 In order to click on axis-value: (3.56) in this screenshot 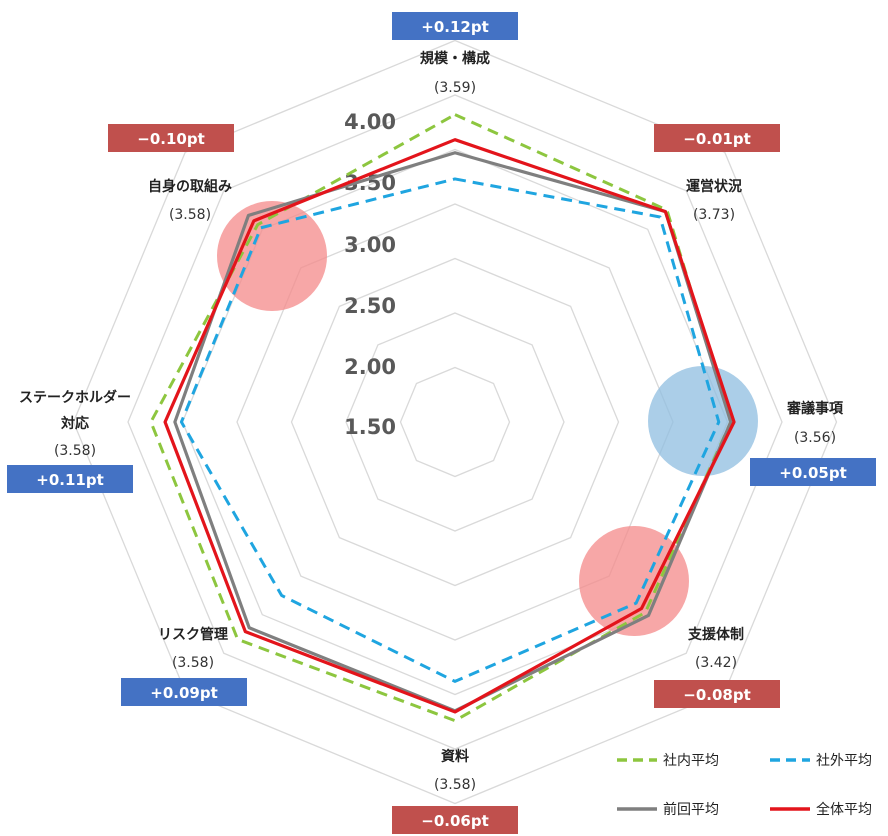, I will do `click(815, 438)`.